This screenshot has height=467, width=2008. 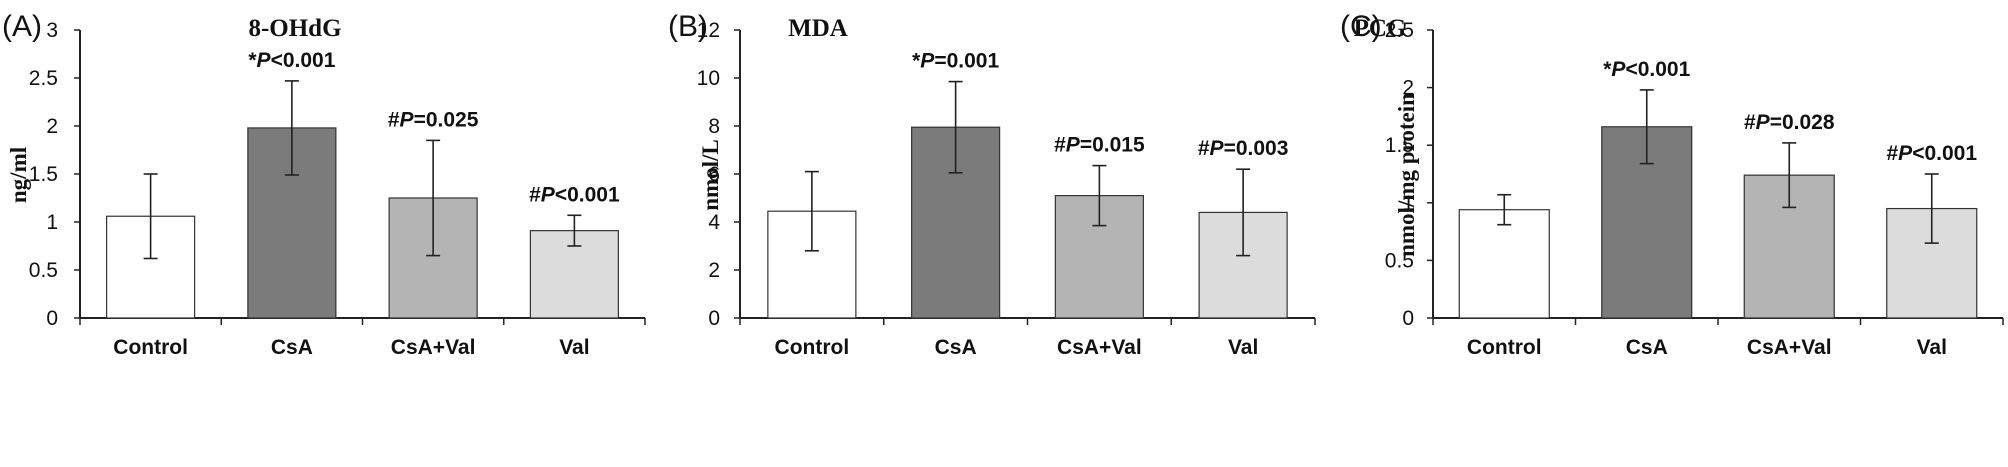 What do you see at coordinates (708, 78) in the screenshot?
I see `y-tick-label: 10` at bounding box center [708, 78].